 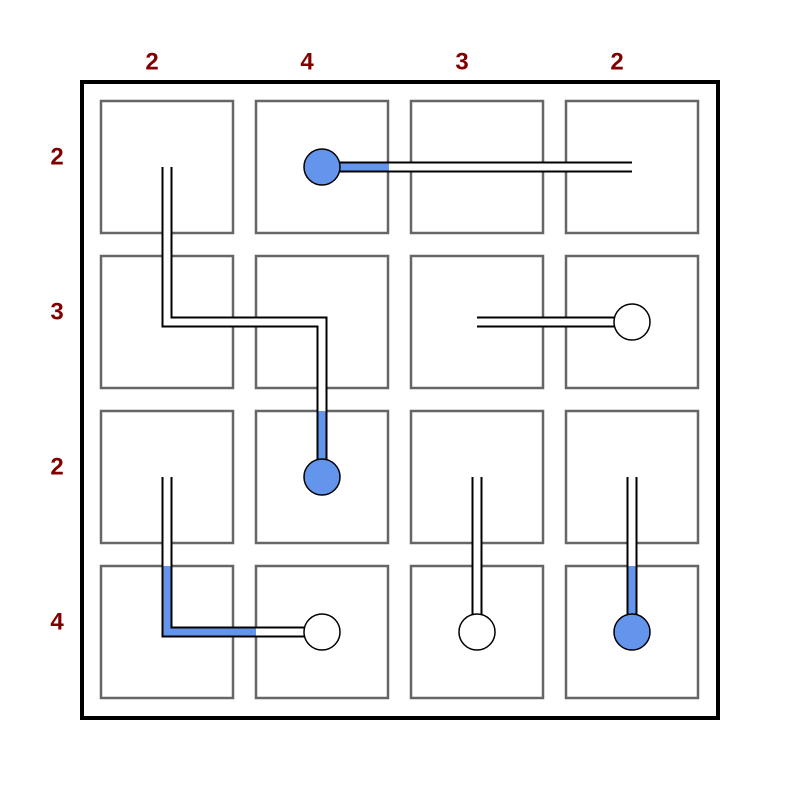 What do you see at coordinates (151, 61) in the screenshot?
I see `column-clue-1: 2` at bounding box center [151, 61].